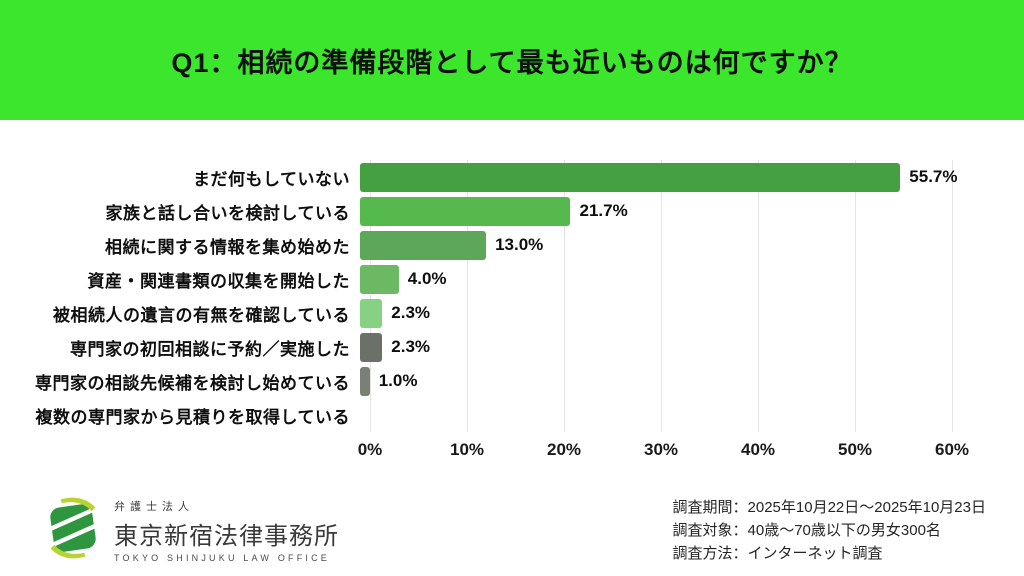 This screenshot has height=576, width=1024. I want to click on x-axis-tick: 0%, so click(370, 449).